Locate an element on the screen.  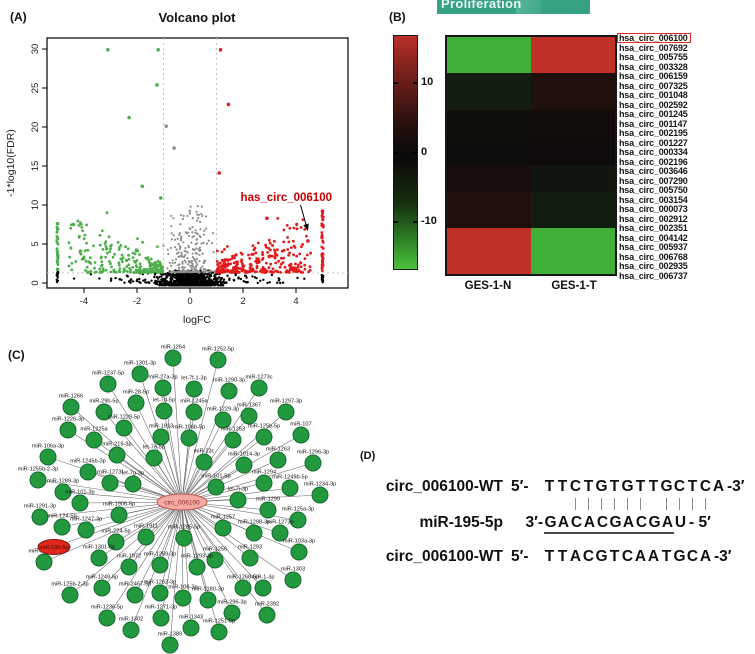
mirna-node-label: miR-1225a is located at coordinates (94, 430).